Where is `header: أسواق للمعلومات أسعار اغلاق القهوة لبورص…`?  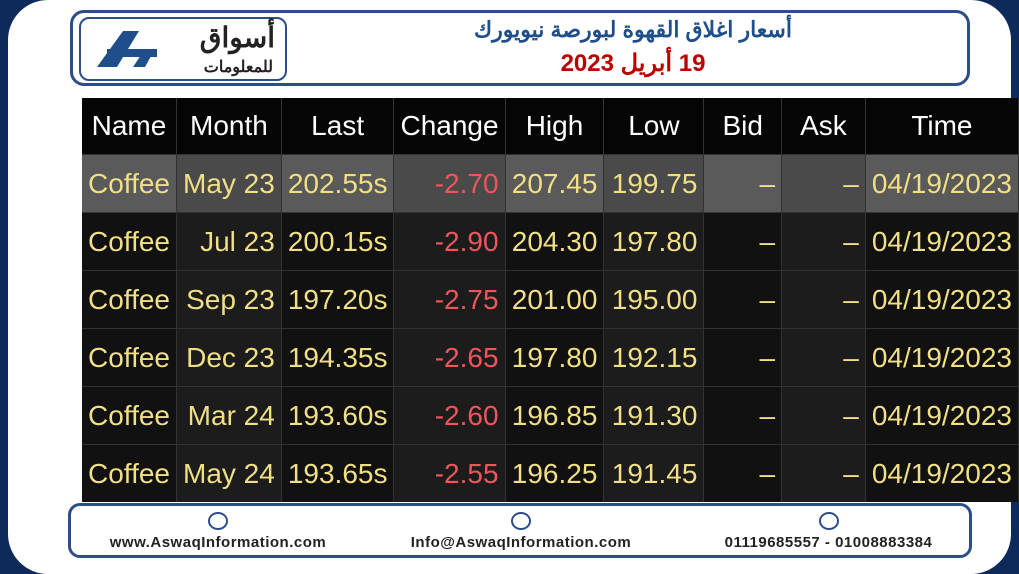
header: أسواق للمعلومات أسعار اغلاق القهوة لبورص… is located at coordinates (520, 48).